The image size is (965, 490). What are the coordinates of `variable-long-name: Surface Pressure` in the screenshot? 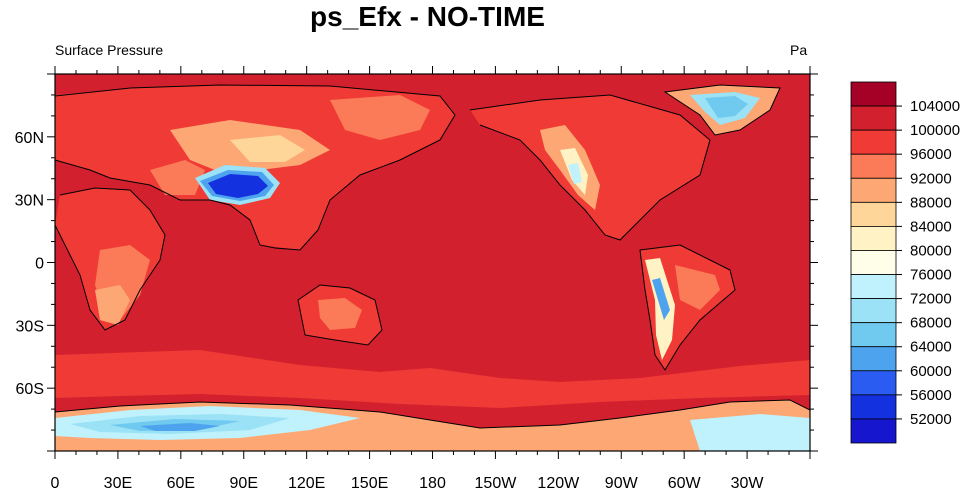 It's located at (109, 50).